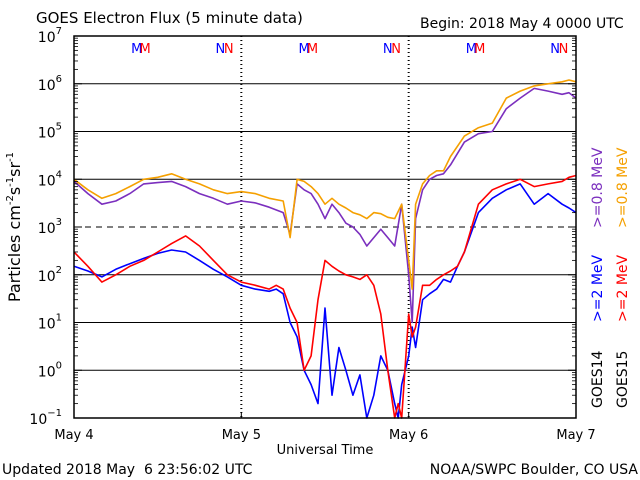  I want to click on y-tick-label: 10⁻¹, so click(45, 418).